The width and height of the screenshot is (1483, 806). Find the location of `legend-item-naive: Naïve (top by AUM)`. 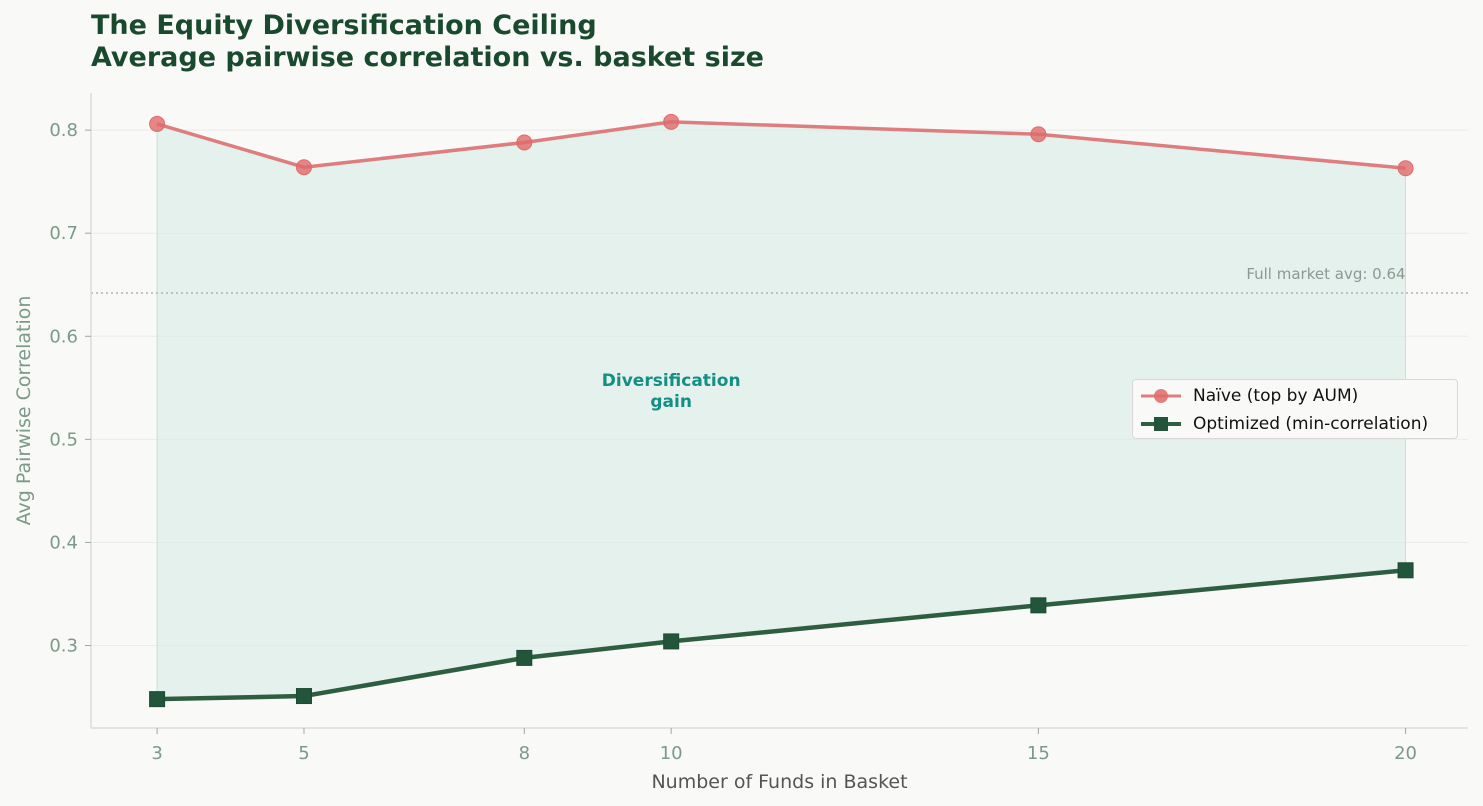

legend-item-naive: Naïve (top by AUM) is located at coordinates (1245, 396).